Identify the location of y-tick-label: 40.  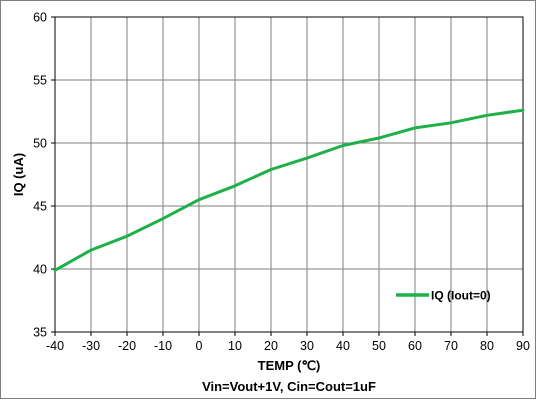
(40, 270).